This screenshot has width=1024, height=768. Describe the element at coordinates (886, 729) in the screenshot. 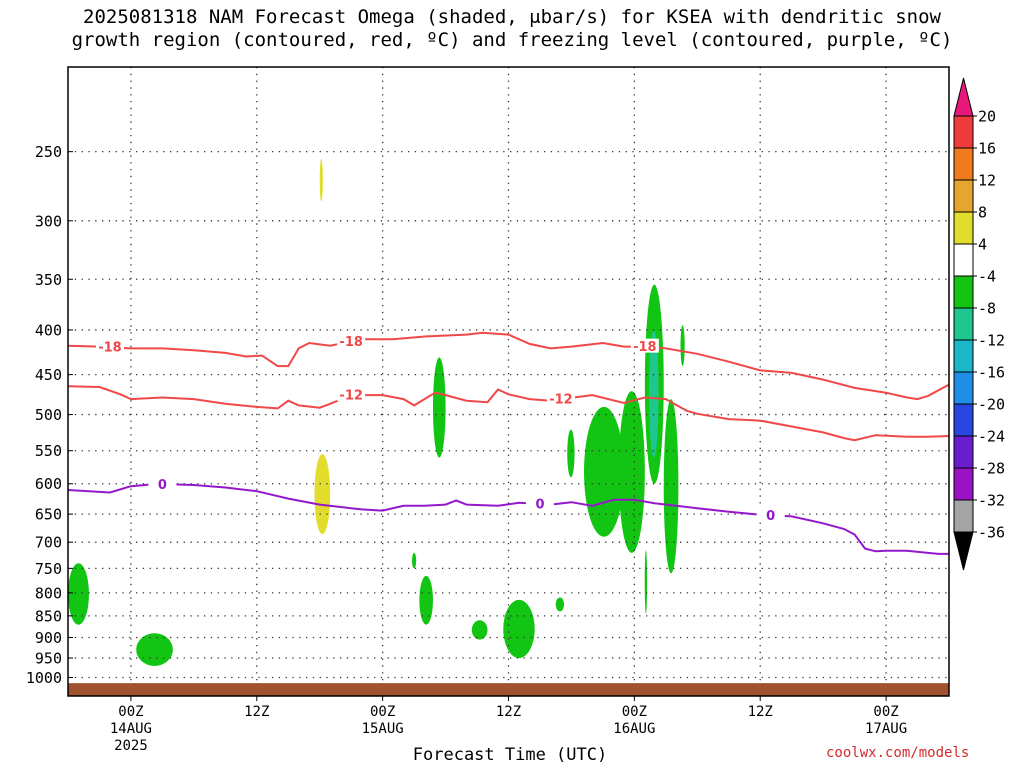

I see `x-tick-date: 17AUG` at that location.